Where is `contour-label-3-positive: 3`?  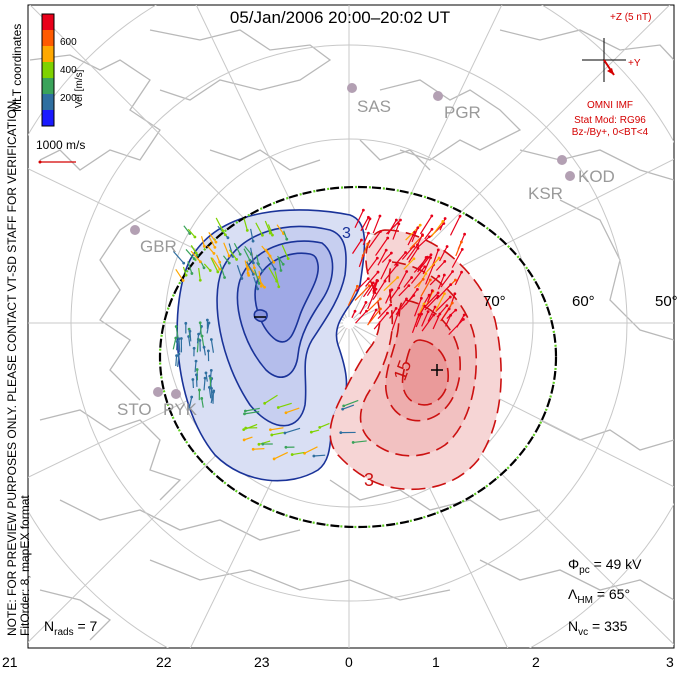 contour-label-3-positive: 3 is located at coordinates (369, 480).